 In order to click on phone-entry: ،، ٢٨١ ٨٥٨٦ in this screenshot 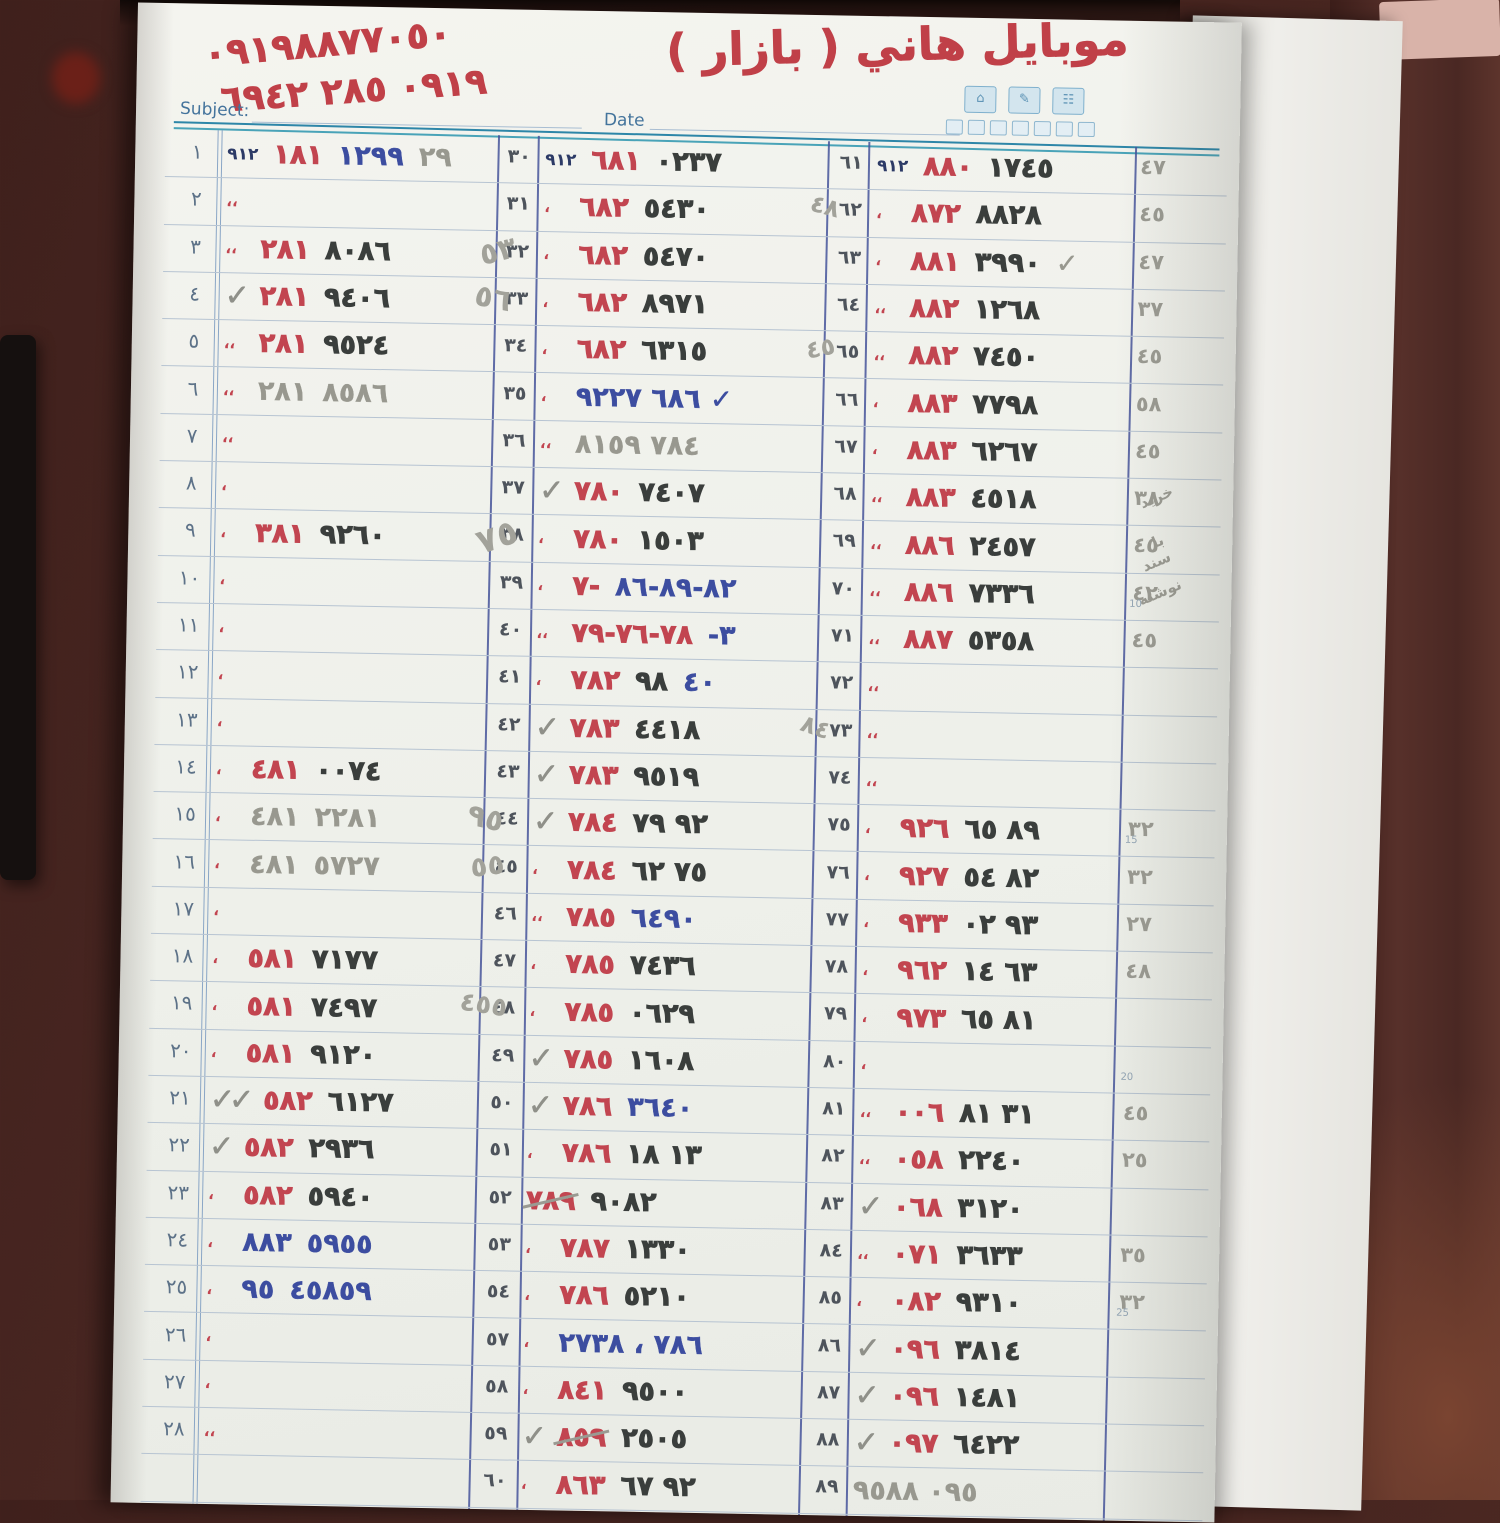, I will do `click(356, 393)`.